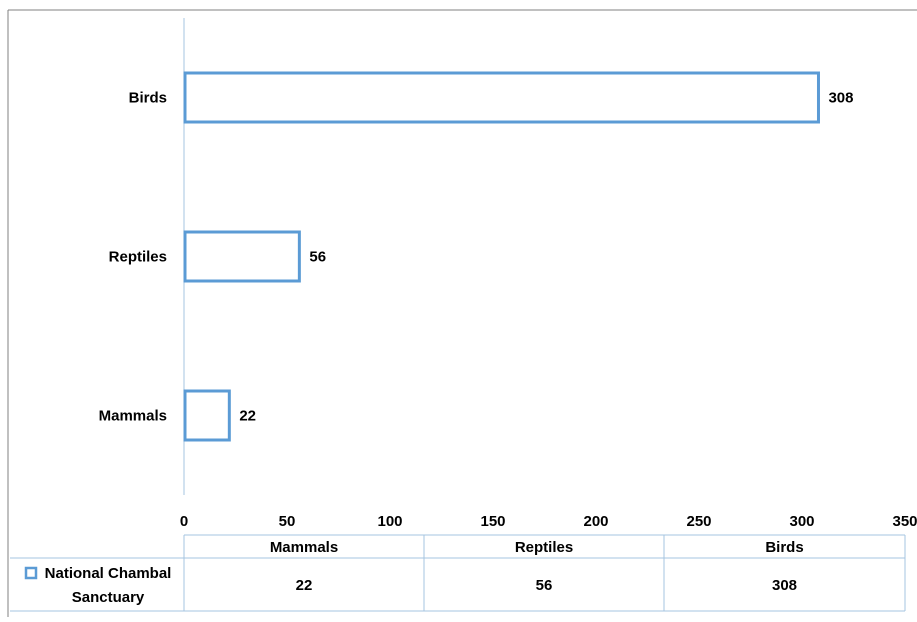  What do you see at coordinates (184, 521) in the screenshot?
I see `x-tick-label-0: 0` at bounding box center [184, 521].